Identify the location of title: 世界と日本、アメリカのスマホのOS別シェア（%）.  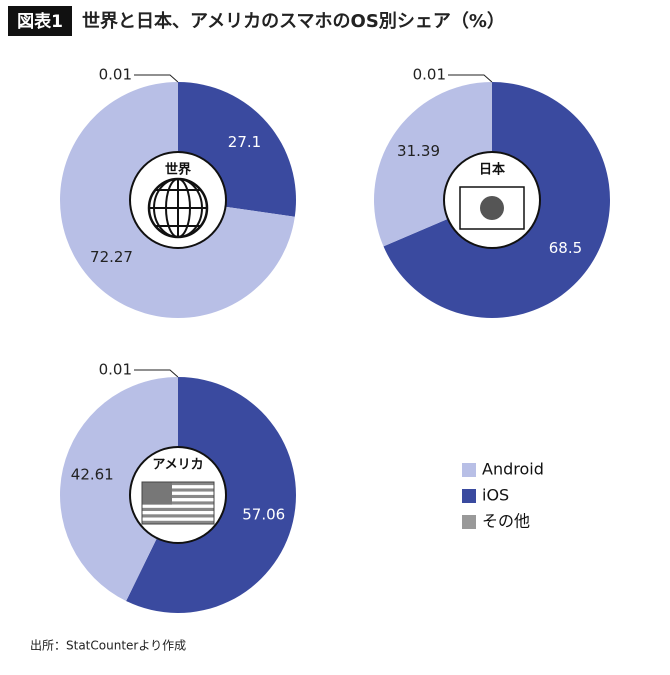
(293, 21).